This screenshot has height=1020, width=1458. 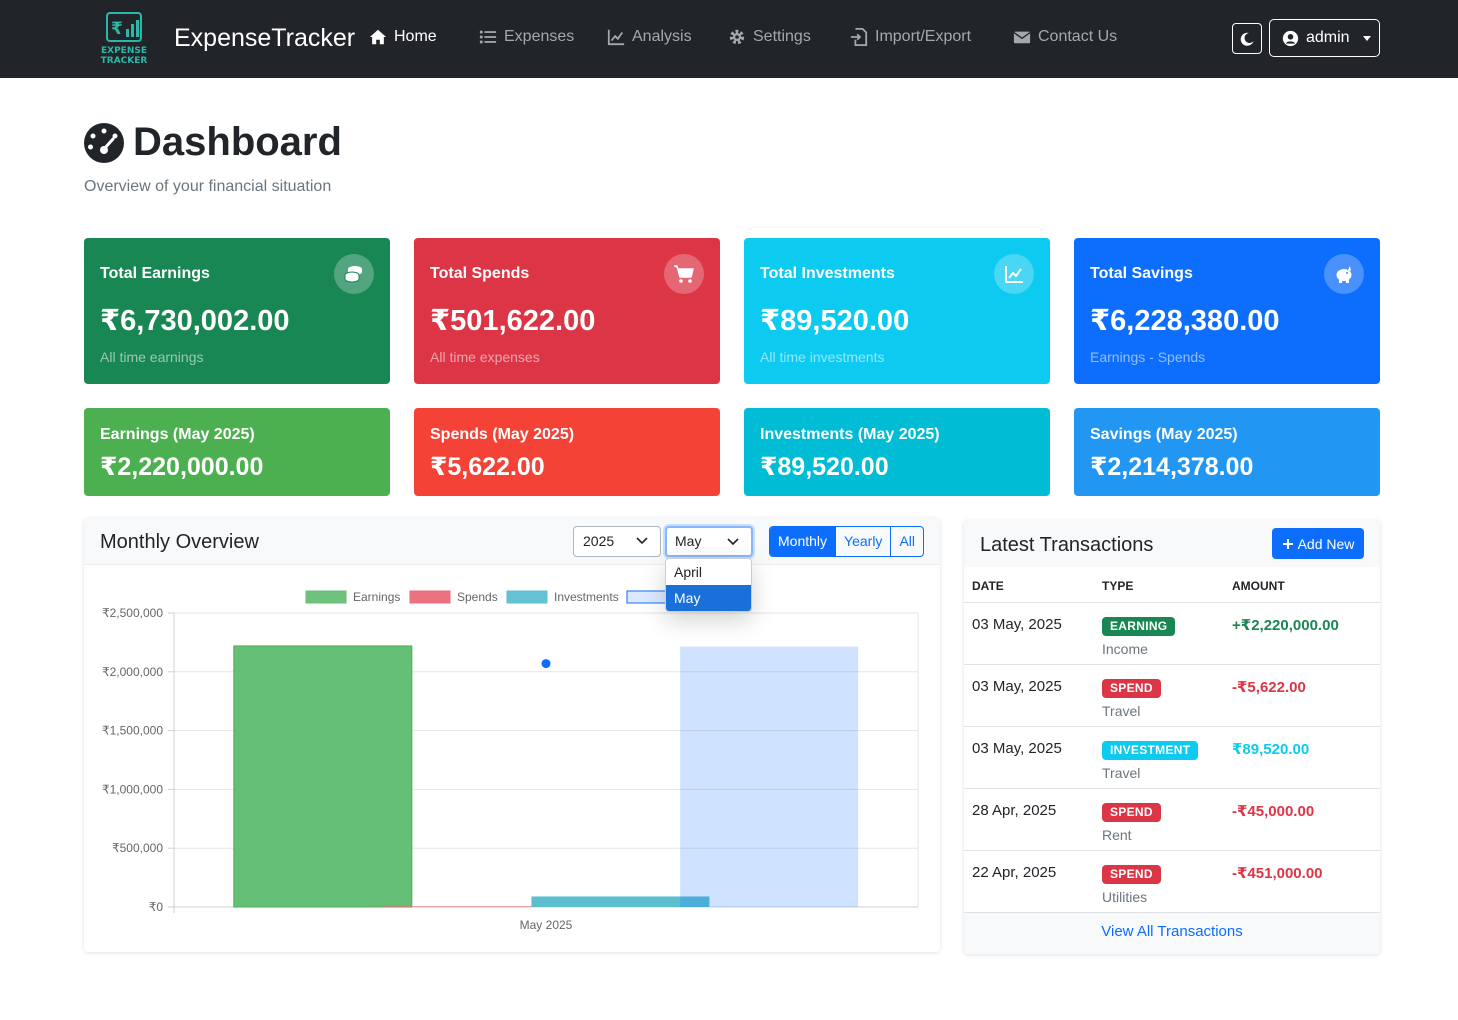 What do you see at coordinates (1131, 874) in the screenshot?
I see `transaction-type-badge: SPEND` at bounding box center [1131, 874].